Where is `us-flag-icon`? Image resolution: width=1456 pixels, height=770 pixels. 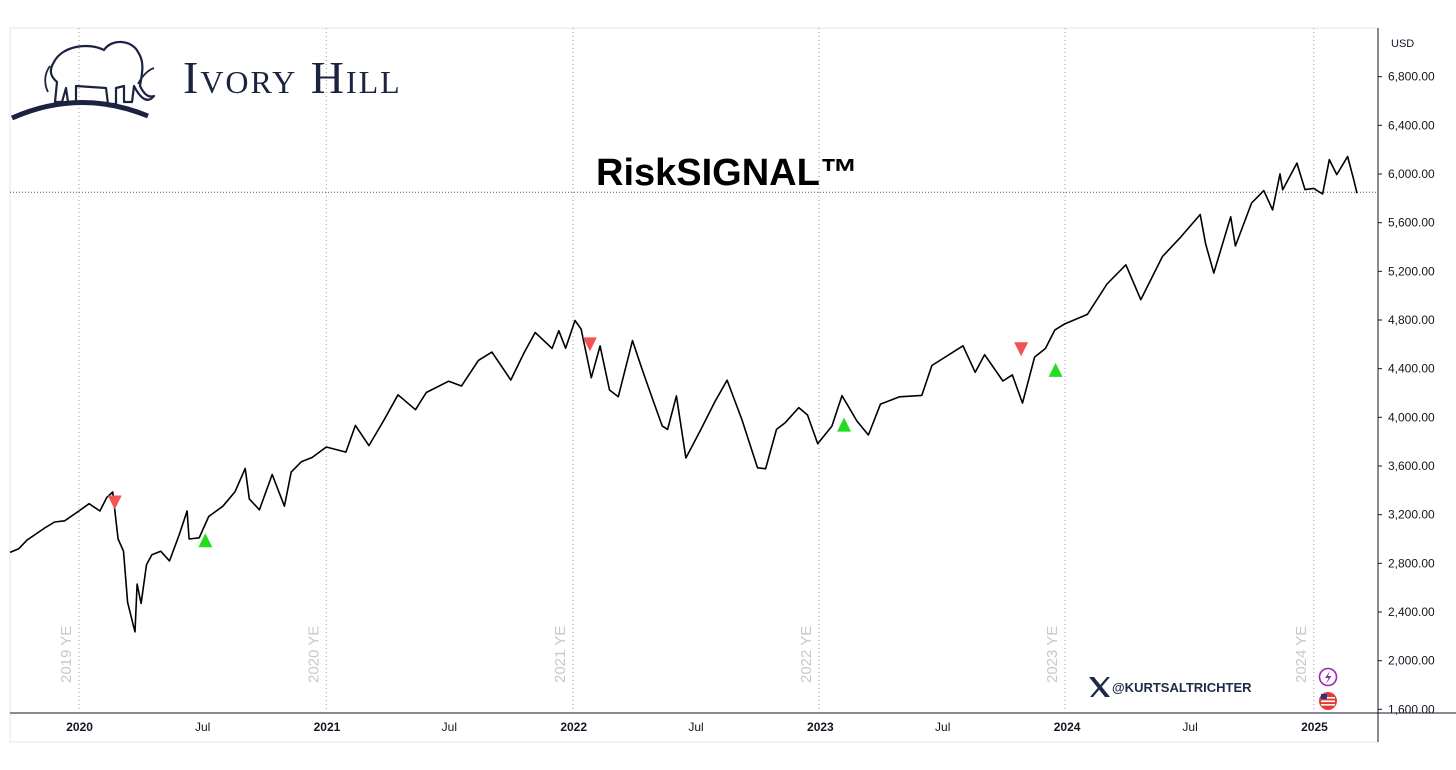 us-flag-icon is located at coordinates (1328, 701).